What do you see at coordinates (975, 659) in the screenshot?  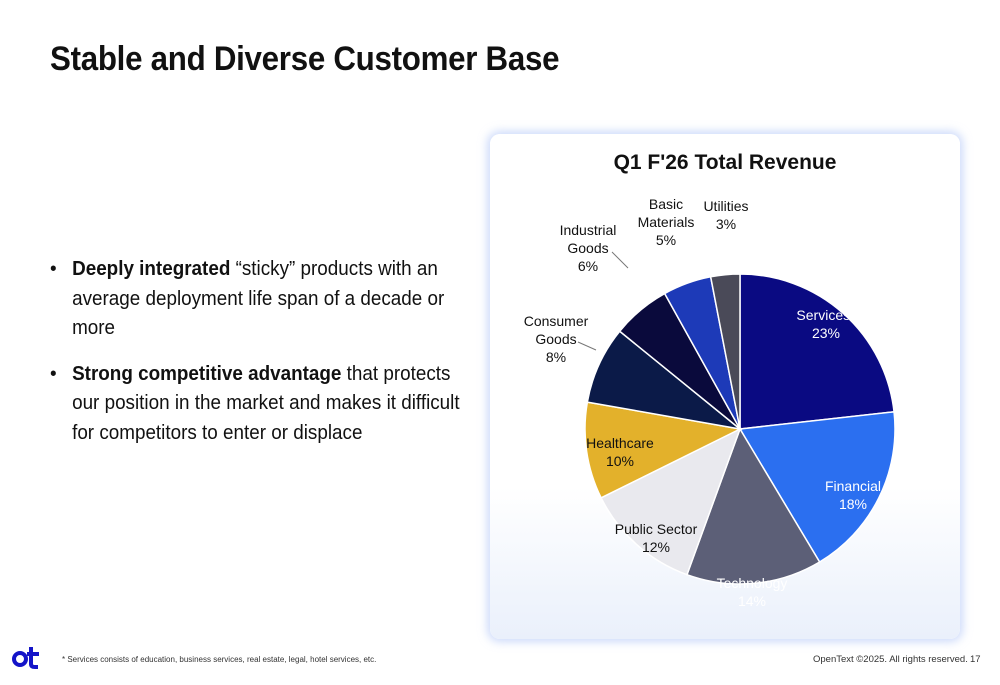 I see `page-number: 17` at bounding box center [975, 659].